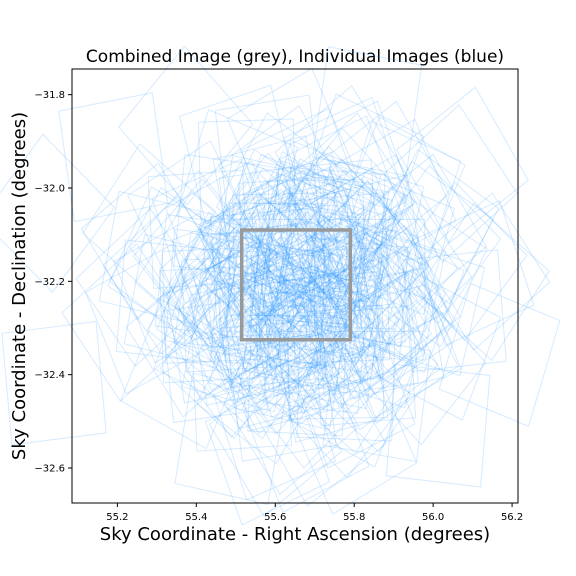  Describe the element at coordinates (49, 95) in the screenshot. I see `y-tick-label: −31.8` at that location.